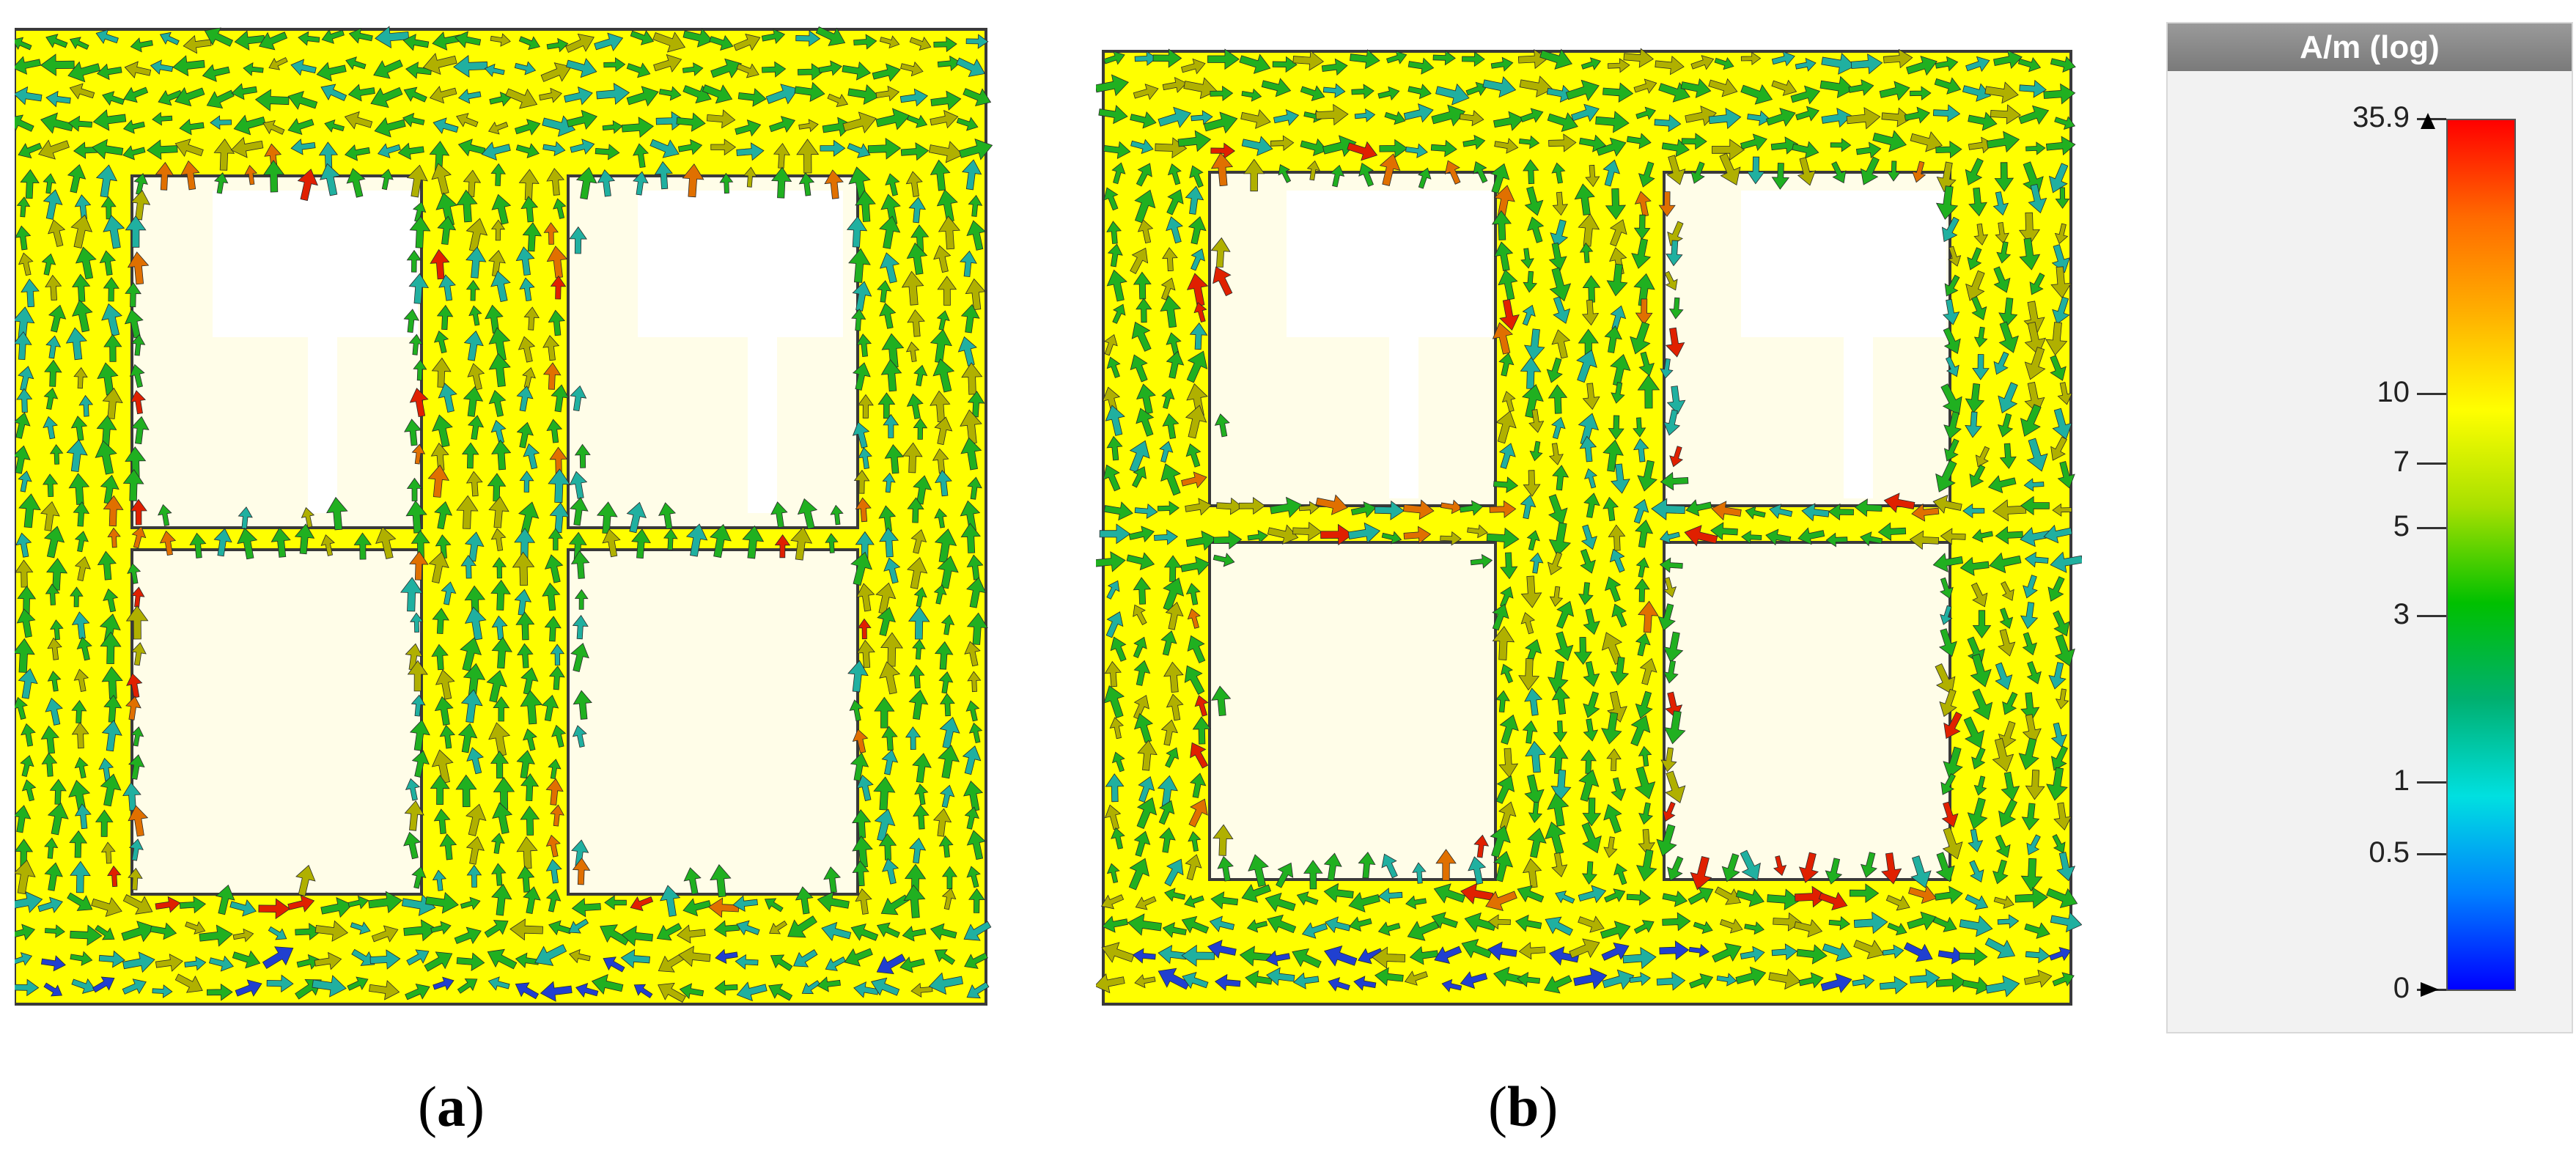 This screenshot has width=2576, height=1150. What do you see at coordinates (1403, 414) in the screenshot?
I see `t-slot-cutout` at bounding box center [1403, 414].